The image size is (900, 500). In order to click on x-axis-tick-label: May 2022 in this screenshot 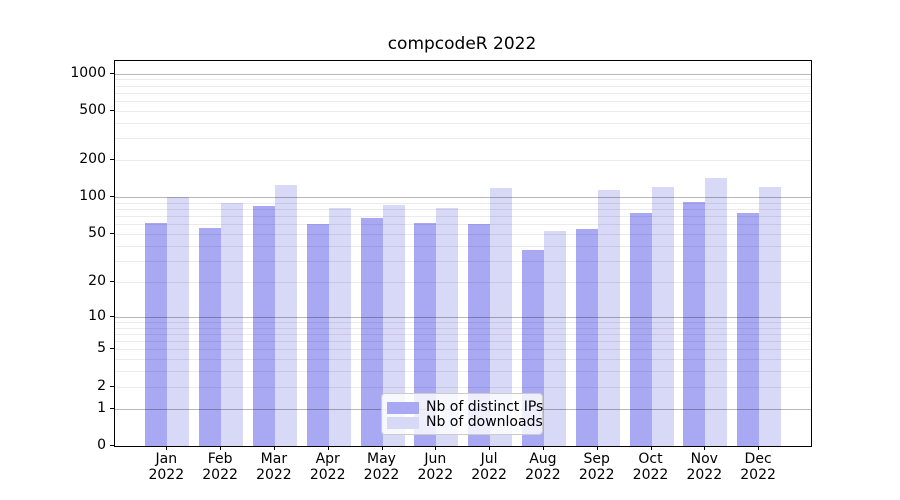, I will do `click(381, 467)`.